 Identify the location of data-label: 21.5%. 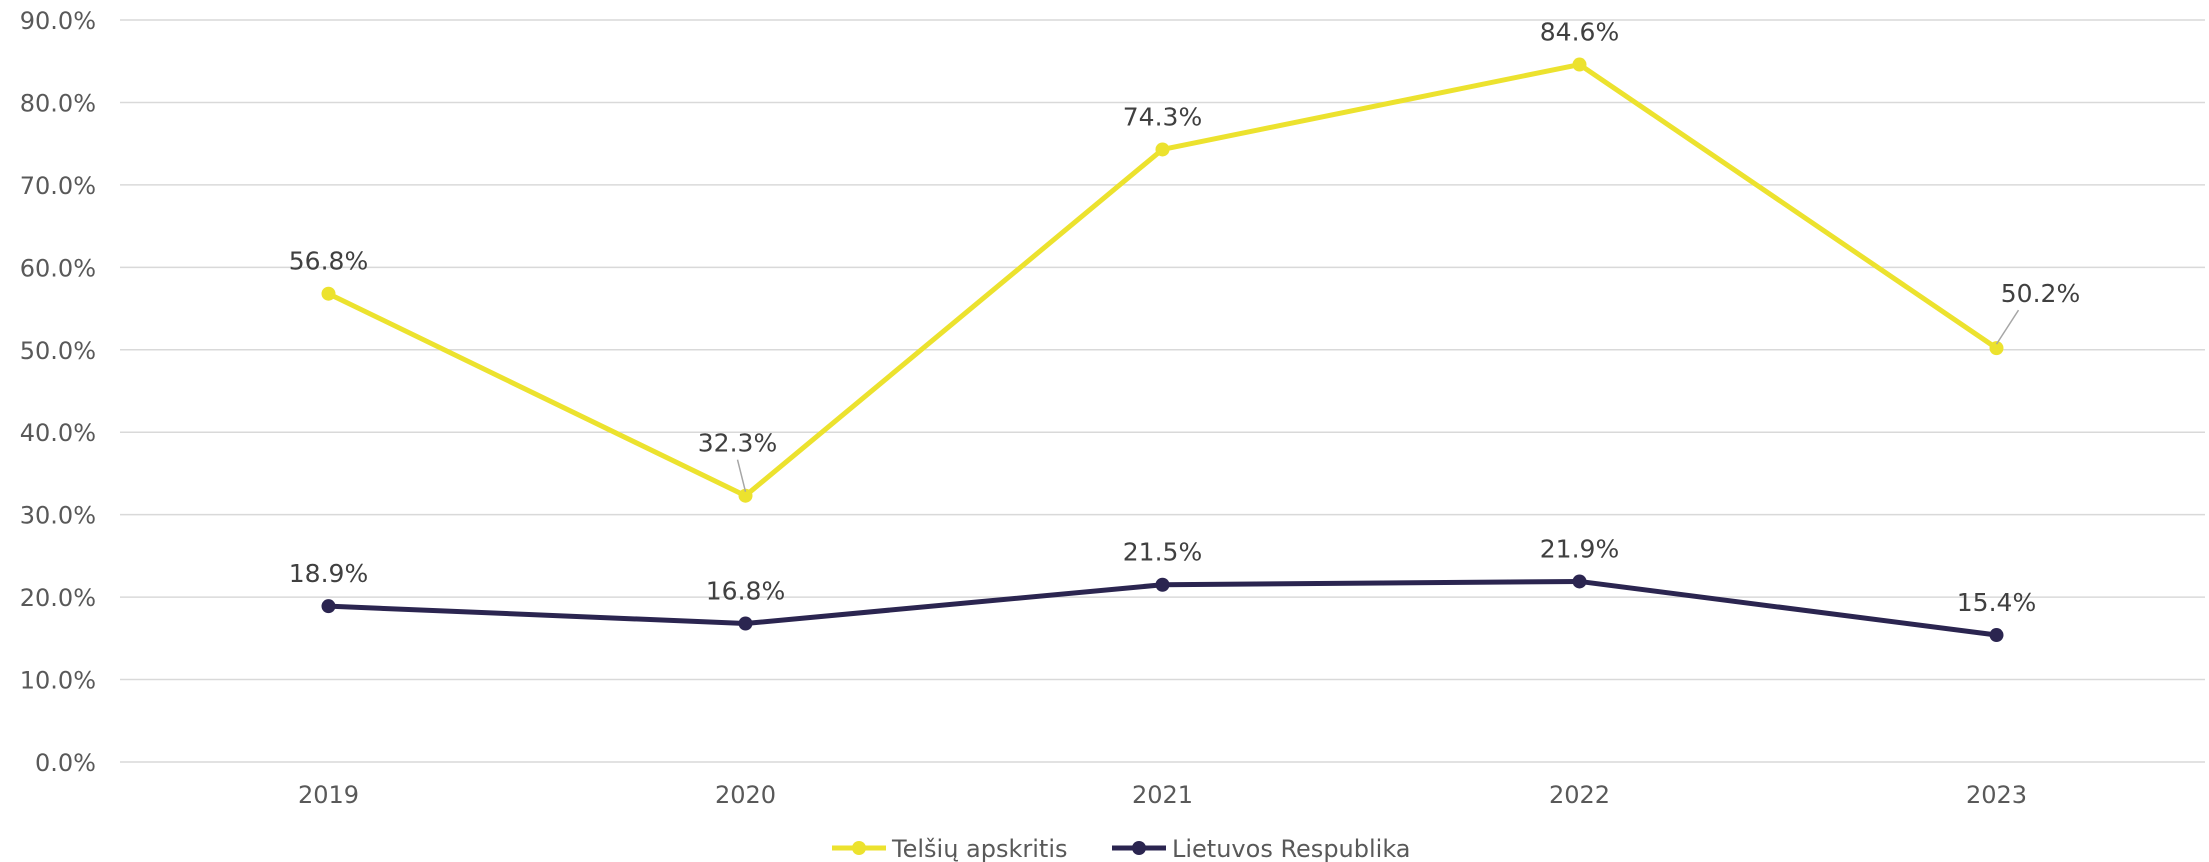
(1162, 552).